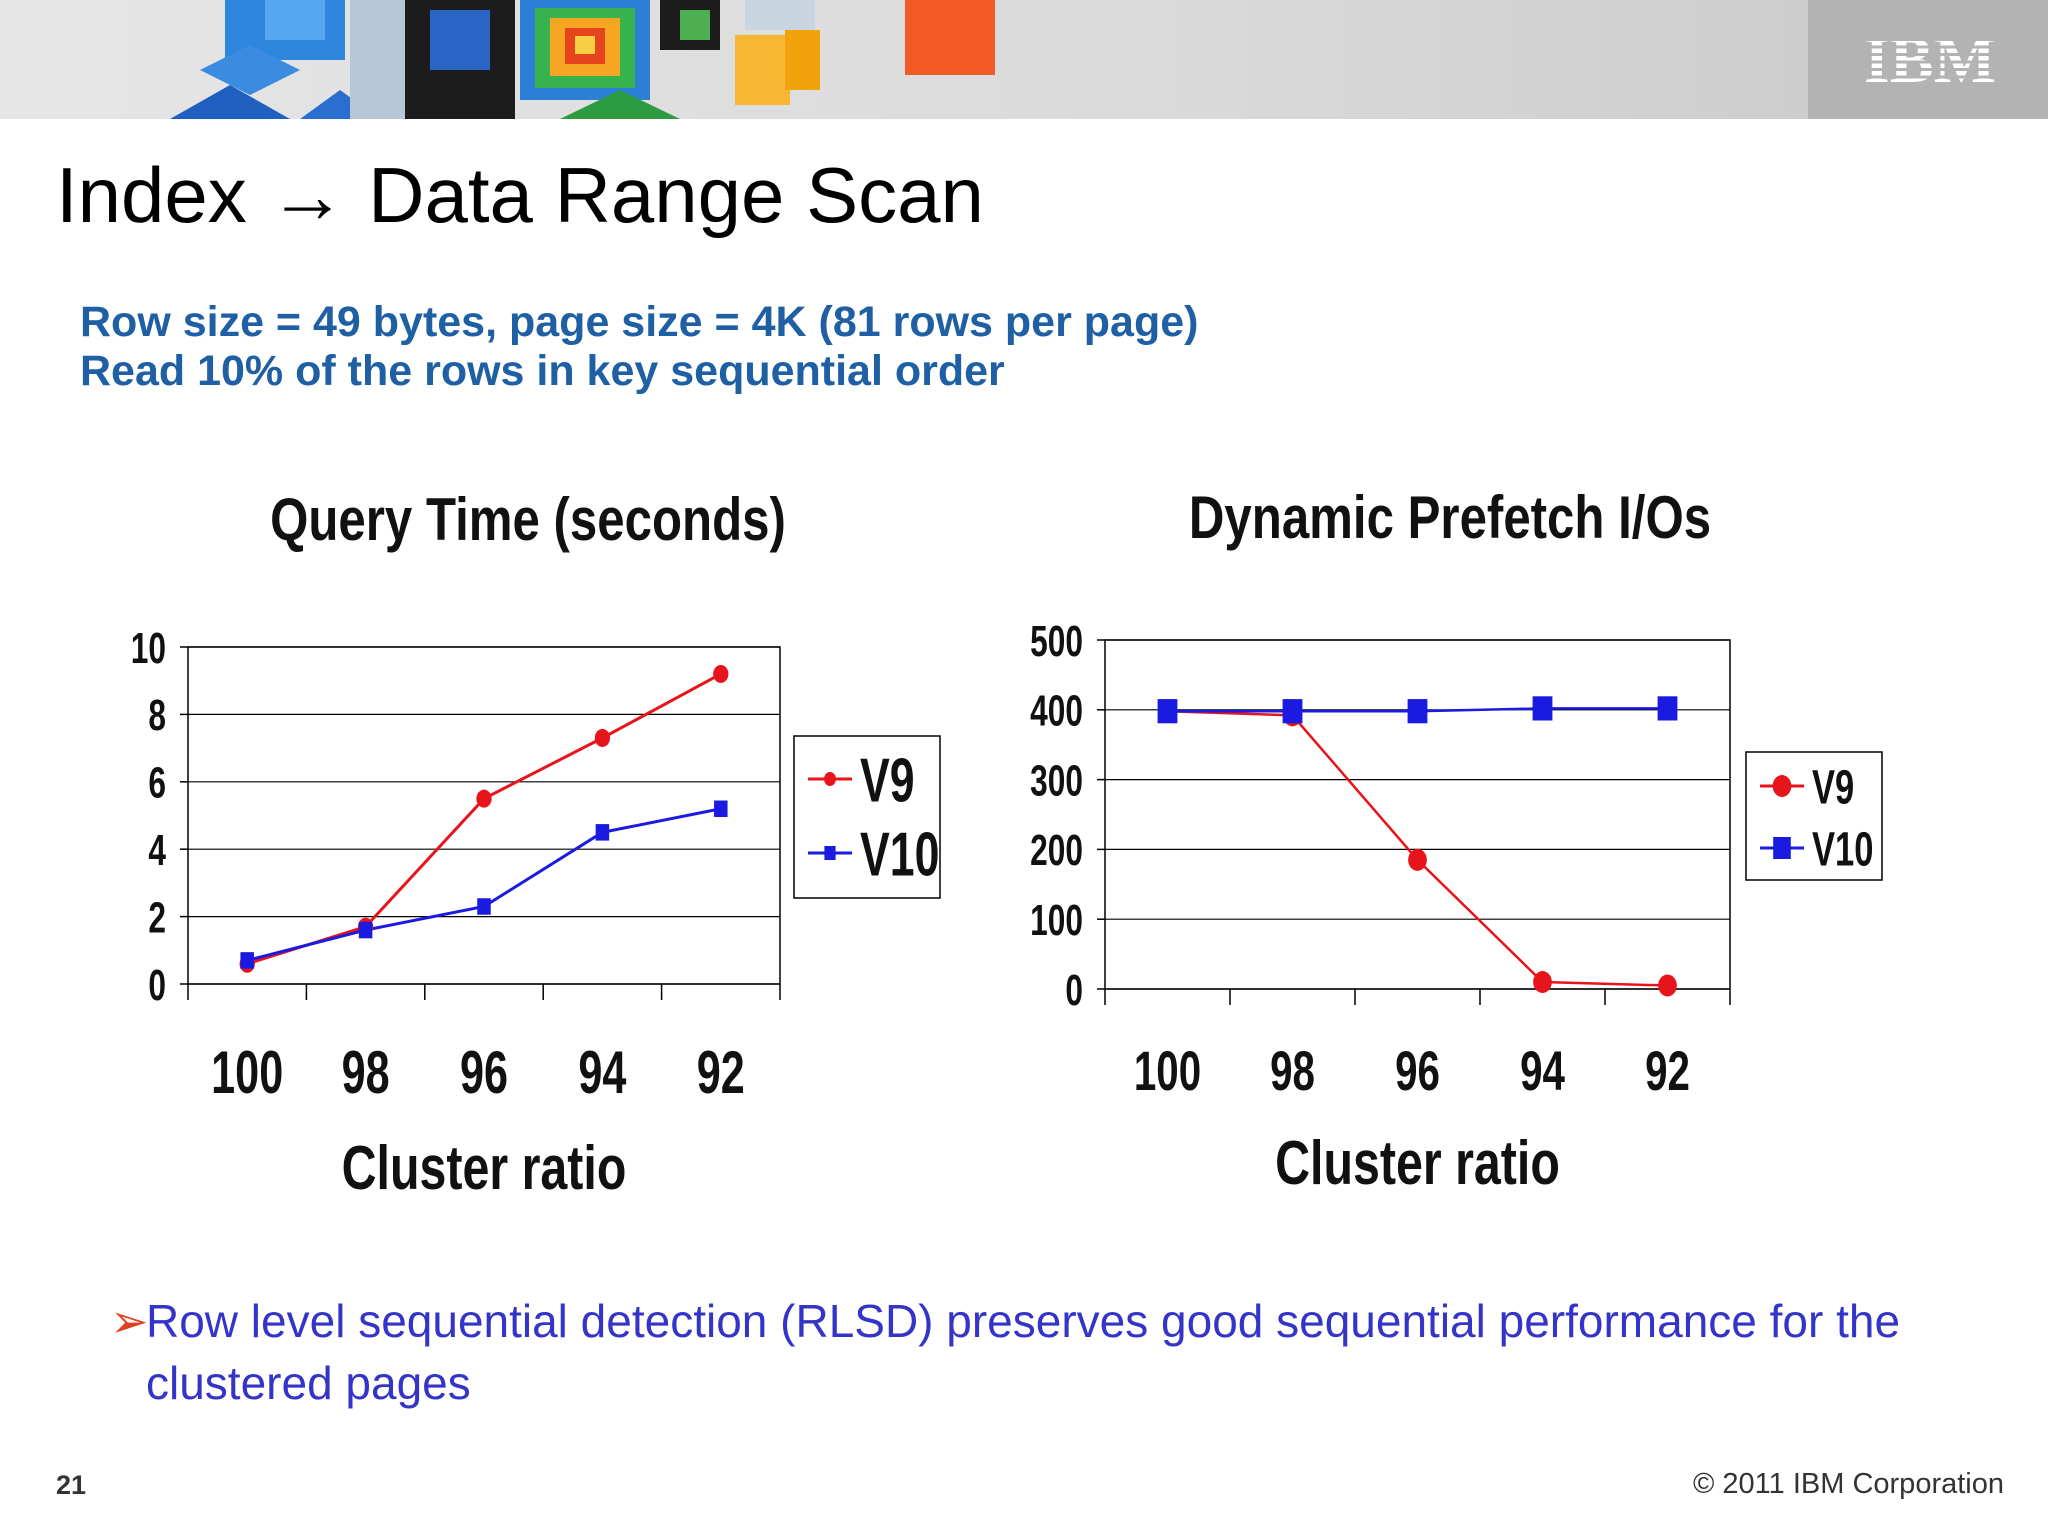 The height and width of the screenshot is (1536, 2048). What do you see at coordinates (1056, 641) in the screenshot?
I see `y-tick-label: 500` at bounding box center [1056, 641].